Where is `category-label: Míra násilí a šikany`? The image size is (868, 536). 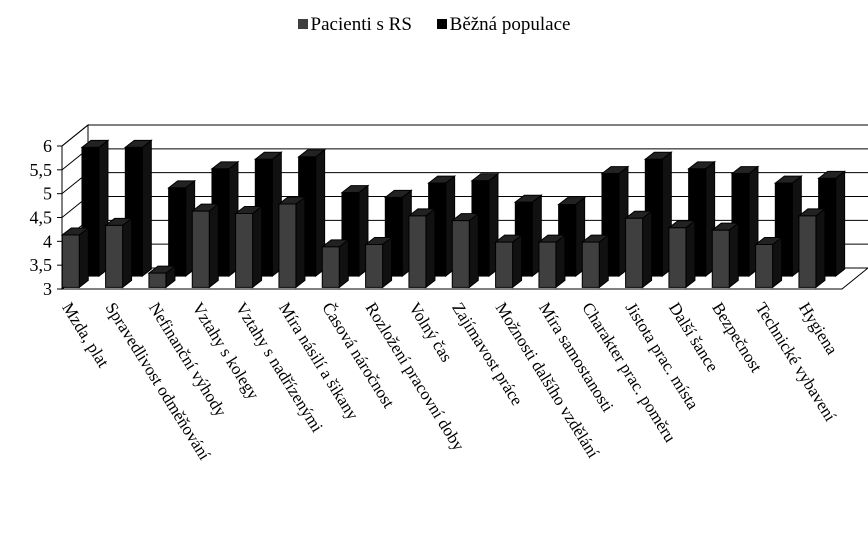 category-label: Míra násilí a šikany is located at coordinates (319, 361).